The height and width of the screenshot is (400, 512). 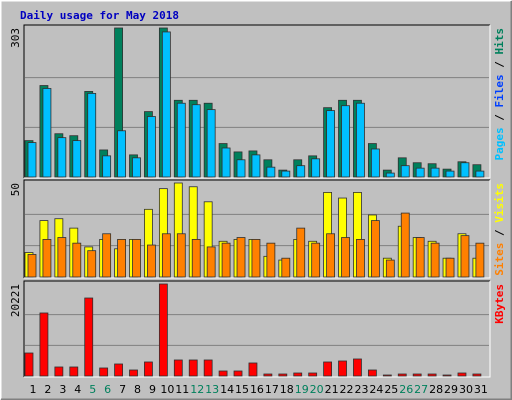 What do you see at coordinates (499, 143) in the screenshot?
I see `legend-entry: Pages` at bounding box center [499, 143].